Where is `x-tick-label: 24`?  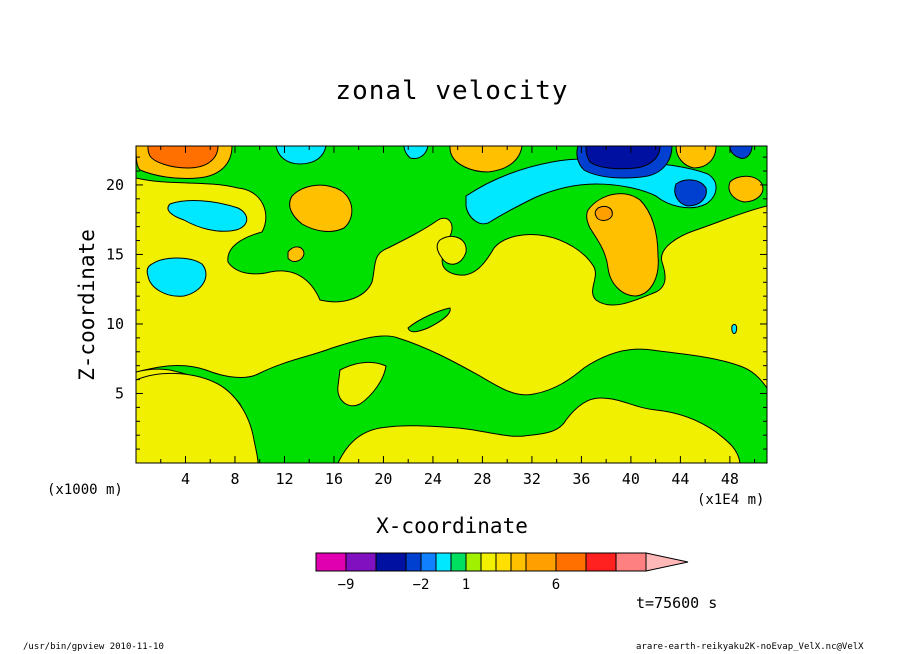 x-tick-label: 24 is located at coordinates (433, 479).